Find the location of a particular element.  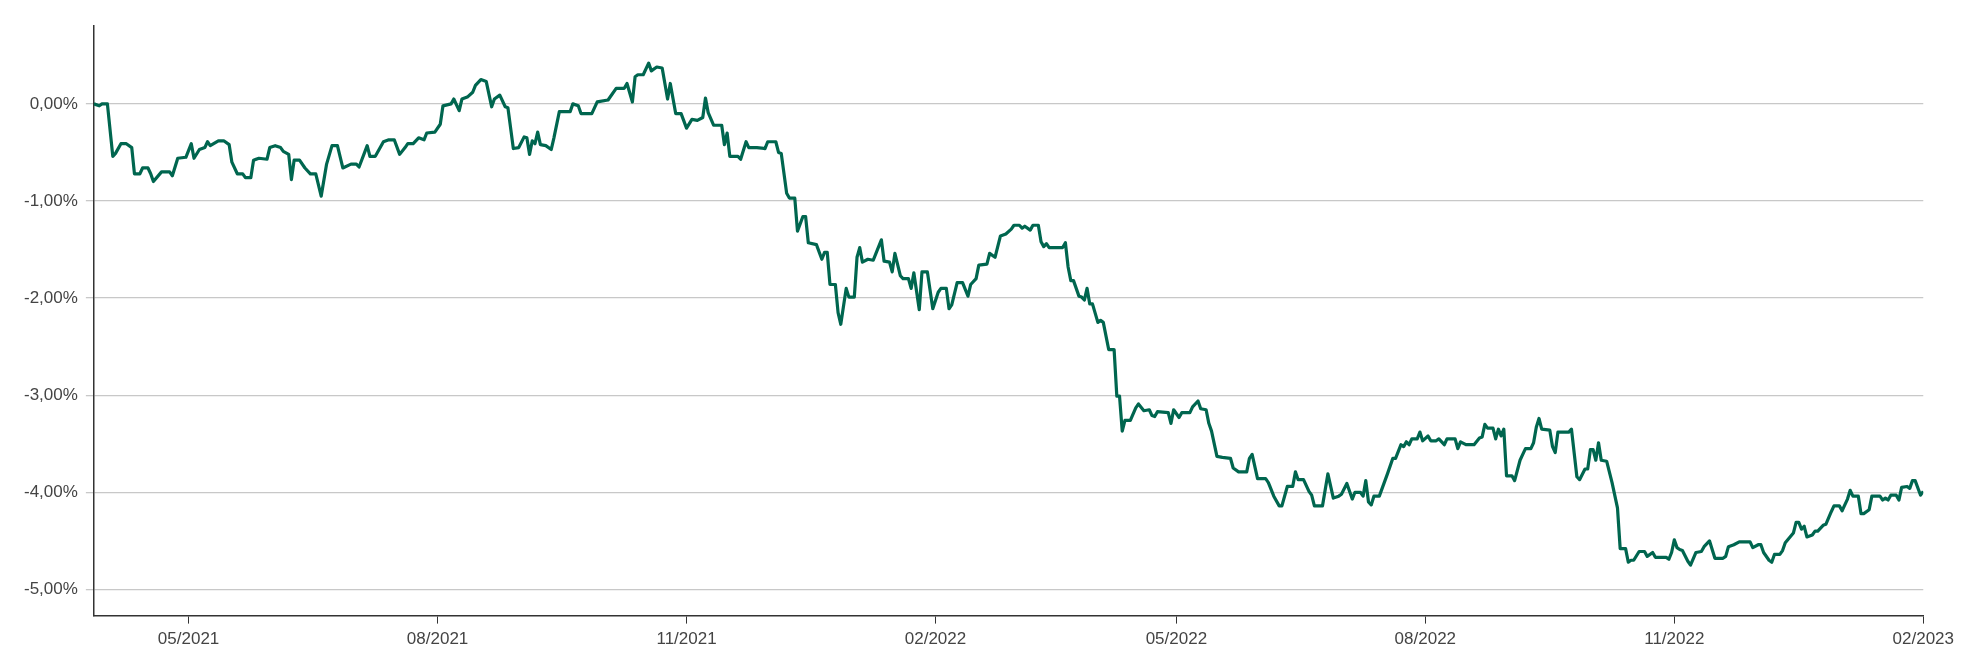

x-tick-label: 05/2021 is located at coordinates (188, 639).